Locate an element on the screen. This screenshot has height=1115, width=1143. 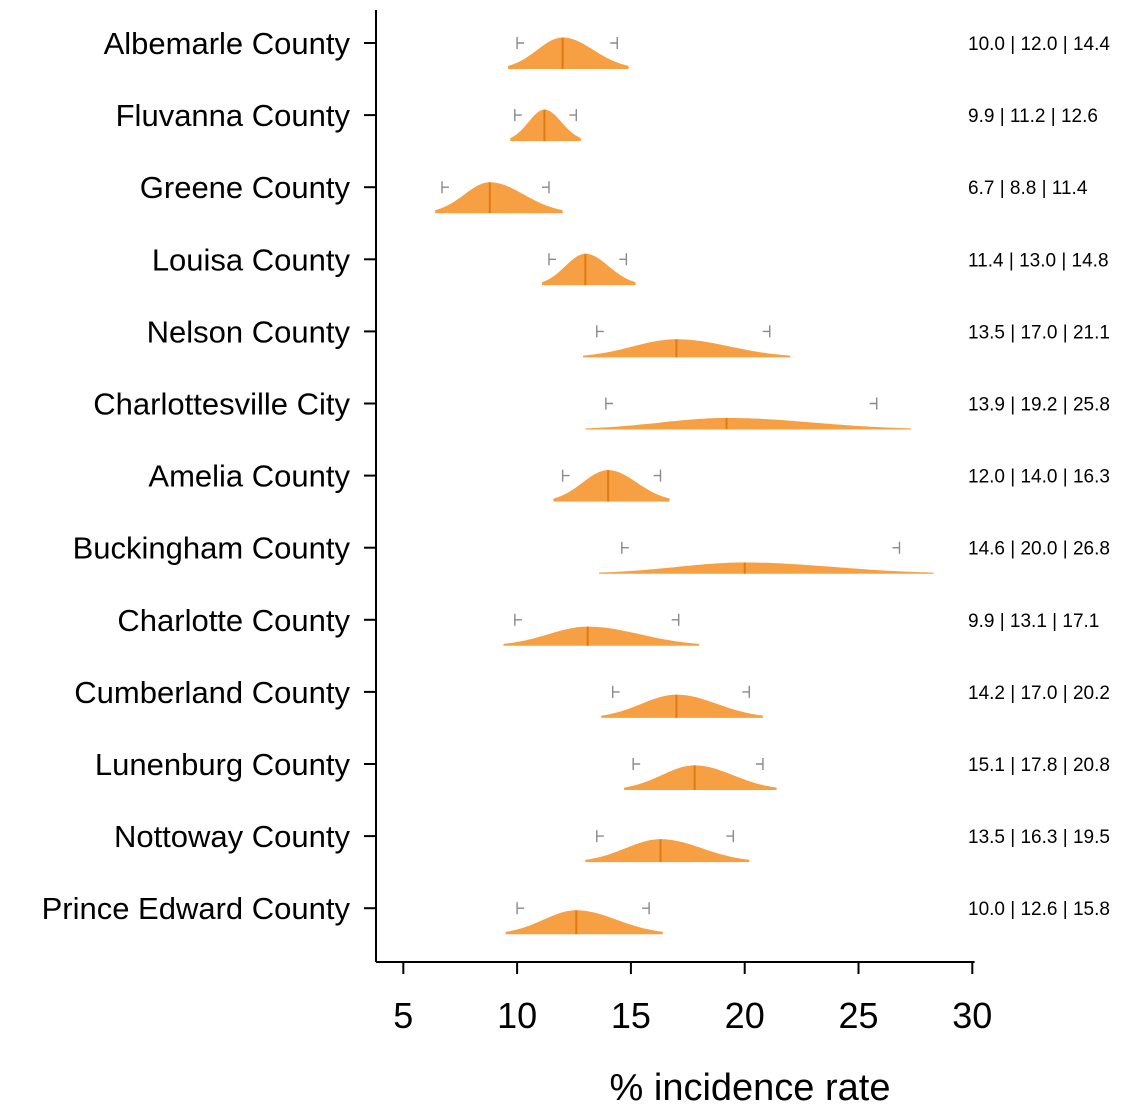
value-annotation: 13.5 | 16.3 | 19.5 is located at coordinates (1039, 837).